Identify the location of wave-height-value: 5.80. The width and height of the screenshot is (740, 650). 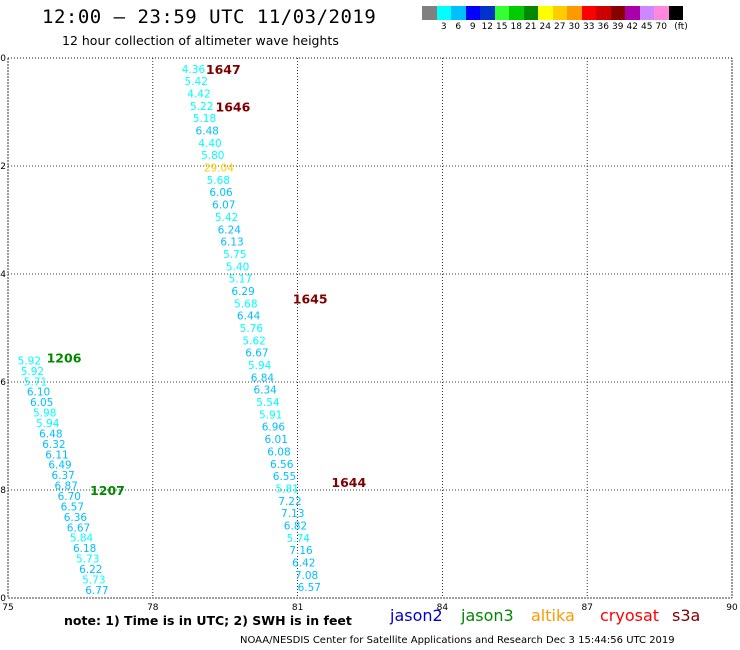
(212, 156).